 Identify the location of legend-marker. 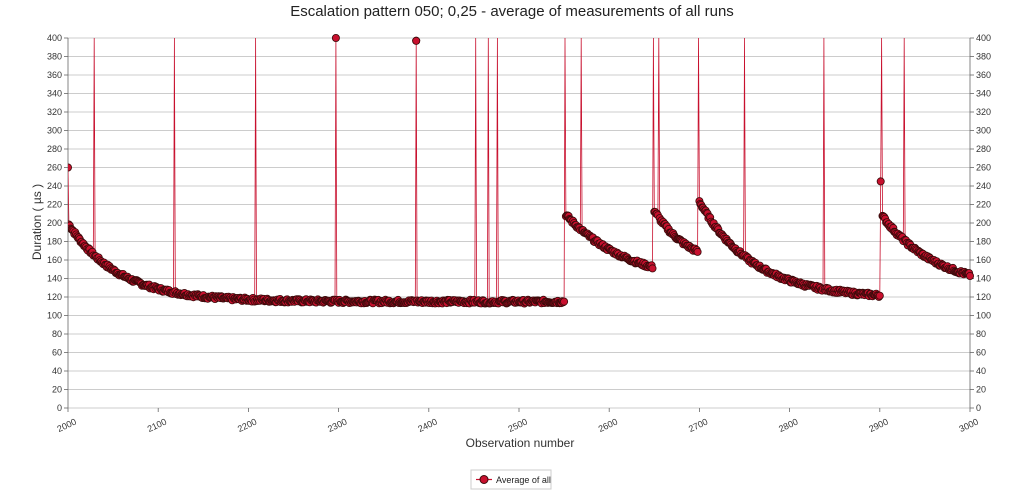
(484, 479).